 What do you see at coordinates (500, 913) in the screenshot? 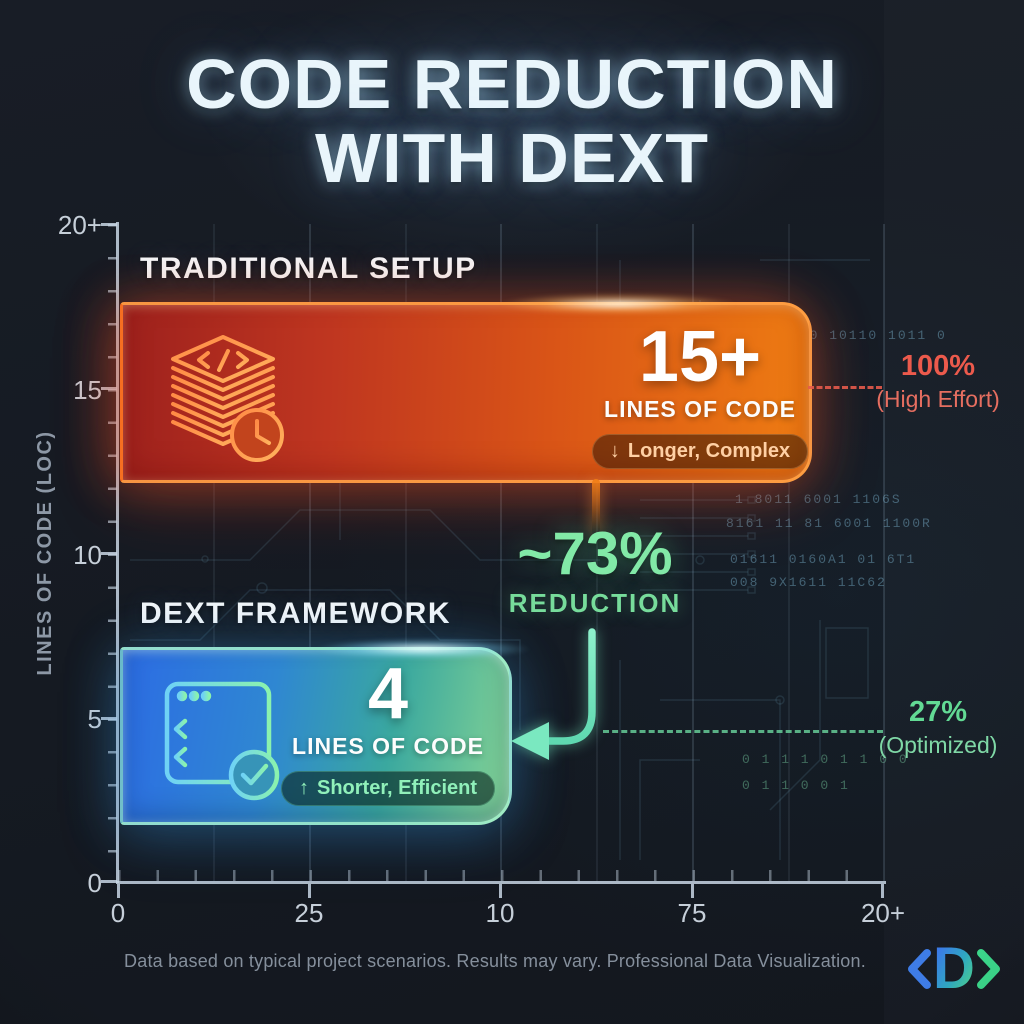
I see `x-tick-label: 10` at bounding box center [500, 913].